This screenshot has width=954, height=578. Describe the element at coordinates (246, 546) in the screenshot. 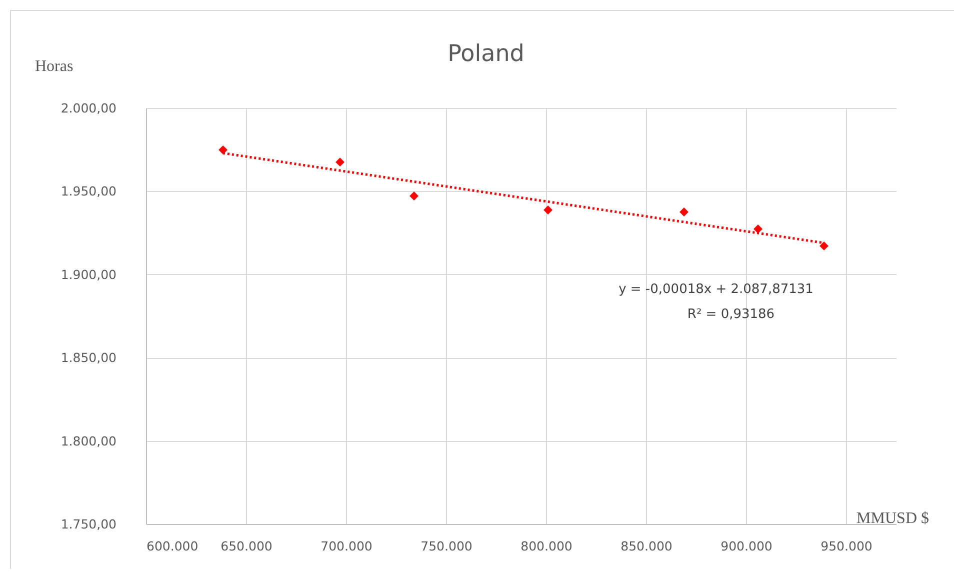

I see `x-tick-label: 650.000` at that location.